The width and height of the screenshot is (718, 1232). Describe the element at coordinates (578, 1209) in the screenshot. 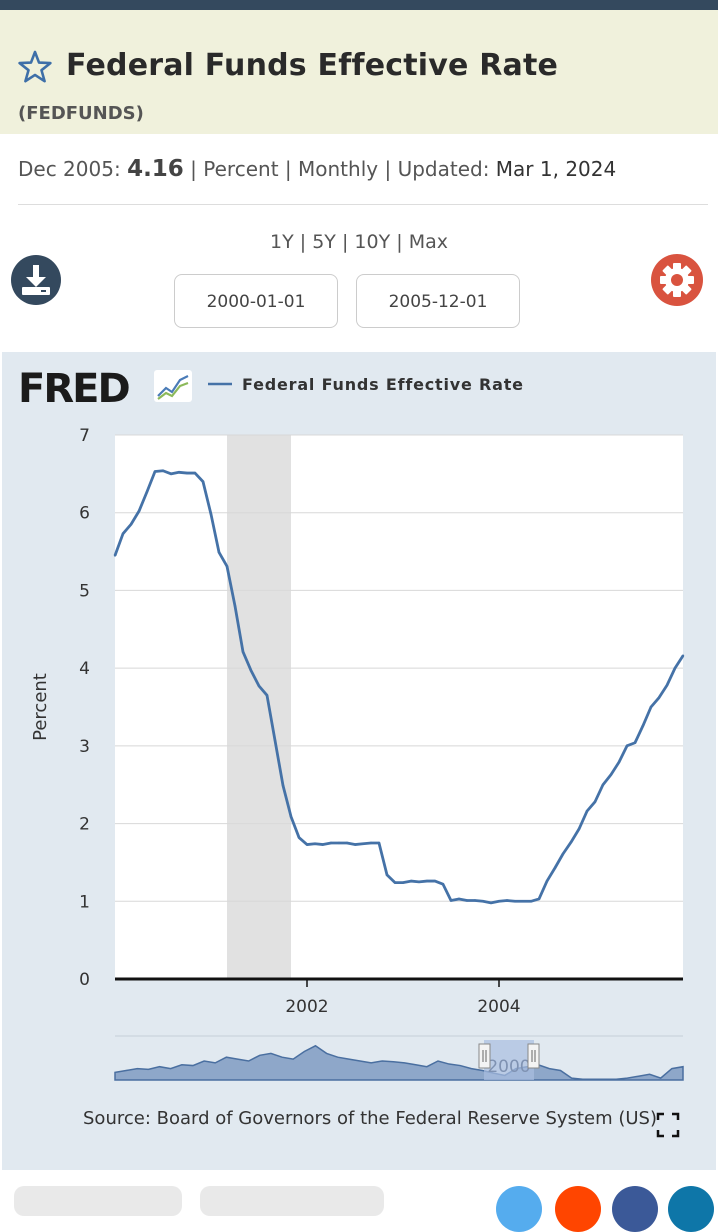

I see `reddit-share-icon` at that location.